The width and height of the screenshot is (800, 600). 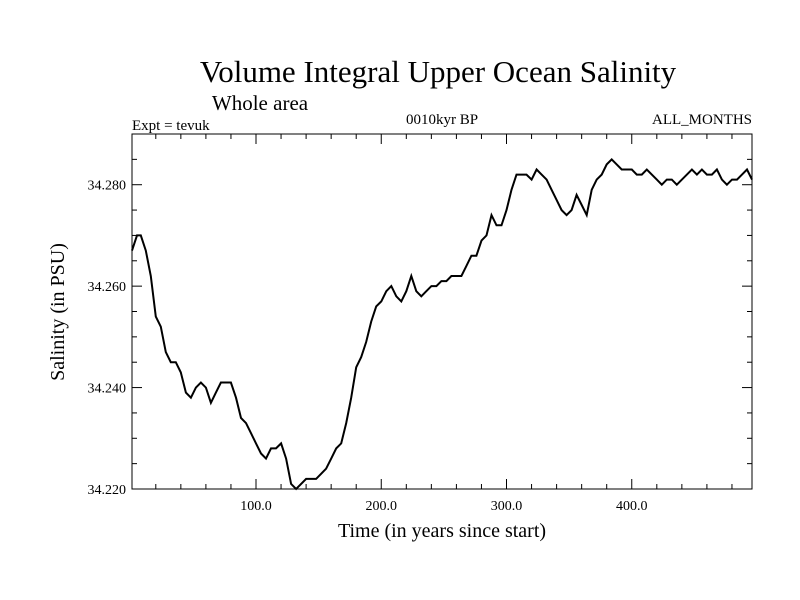 What do you see at coordinates (382, 506) in the screenshot?
I see `x-tick-label: 200.0` at bounding box center [382, 506].